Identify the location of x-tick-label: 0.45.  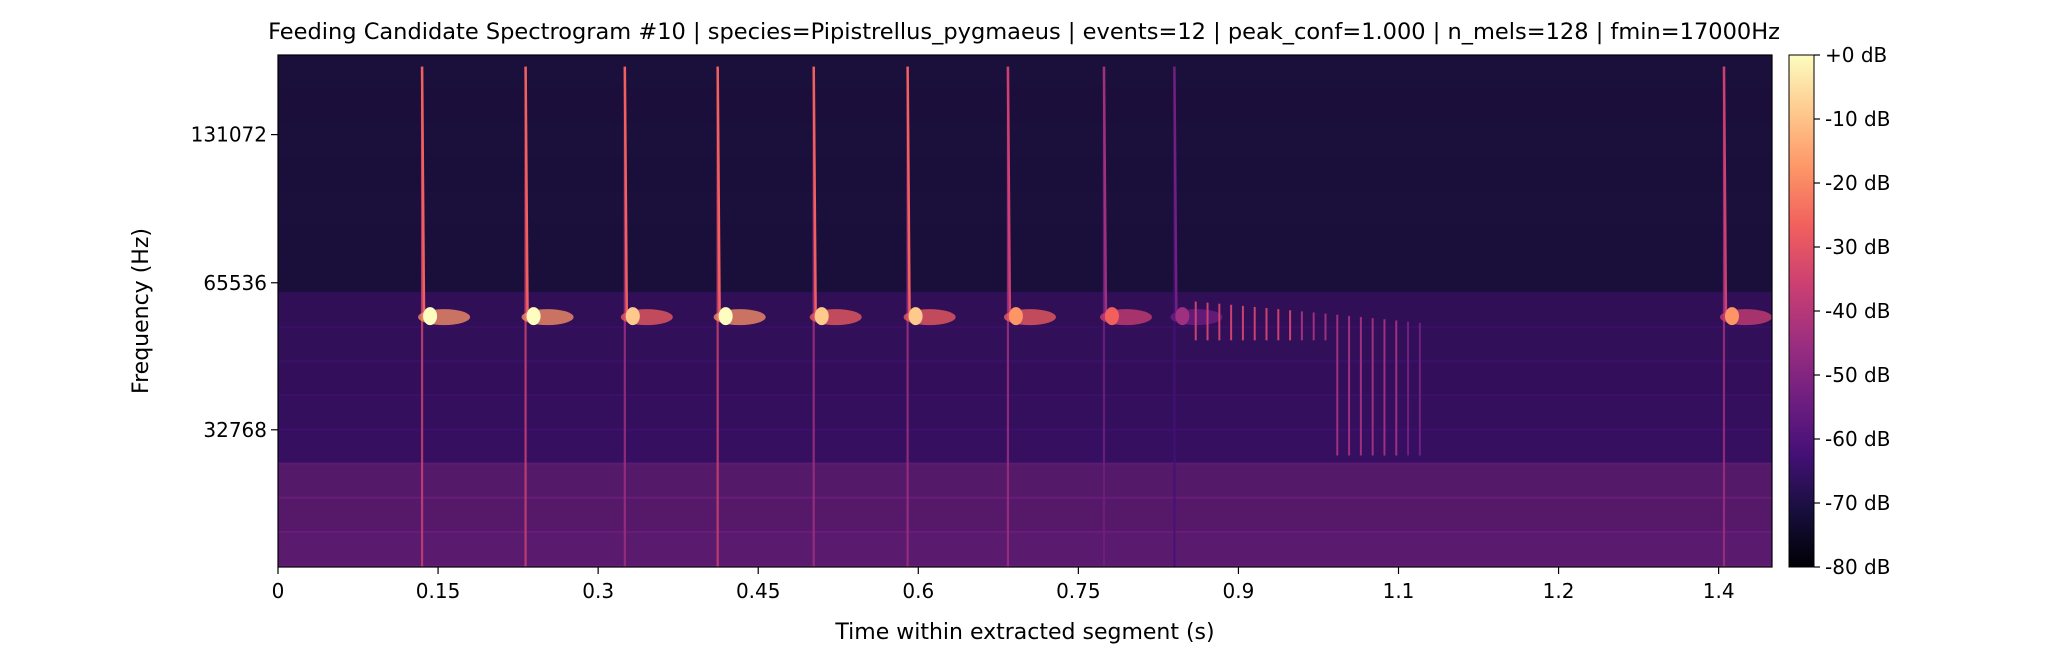
(758, 591).